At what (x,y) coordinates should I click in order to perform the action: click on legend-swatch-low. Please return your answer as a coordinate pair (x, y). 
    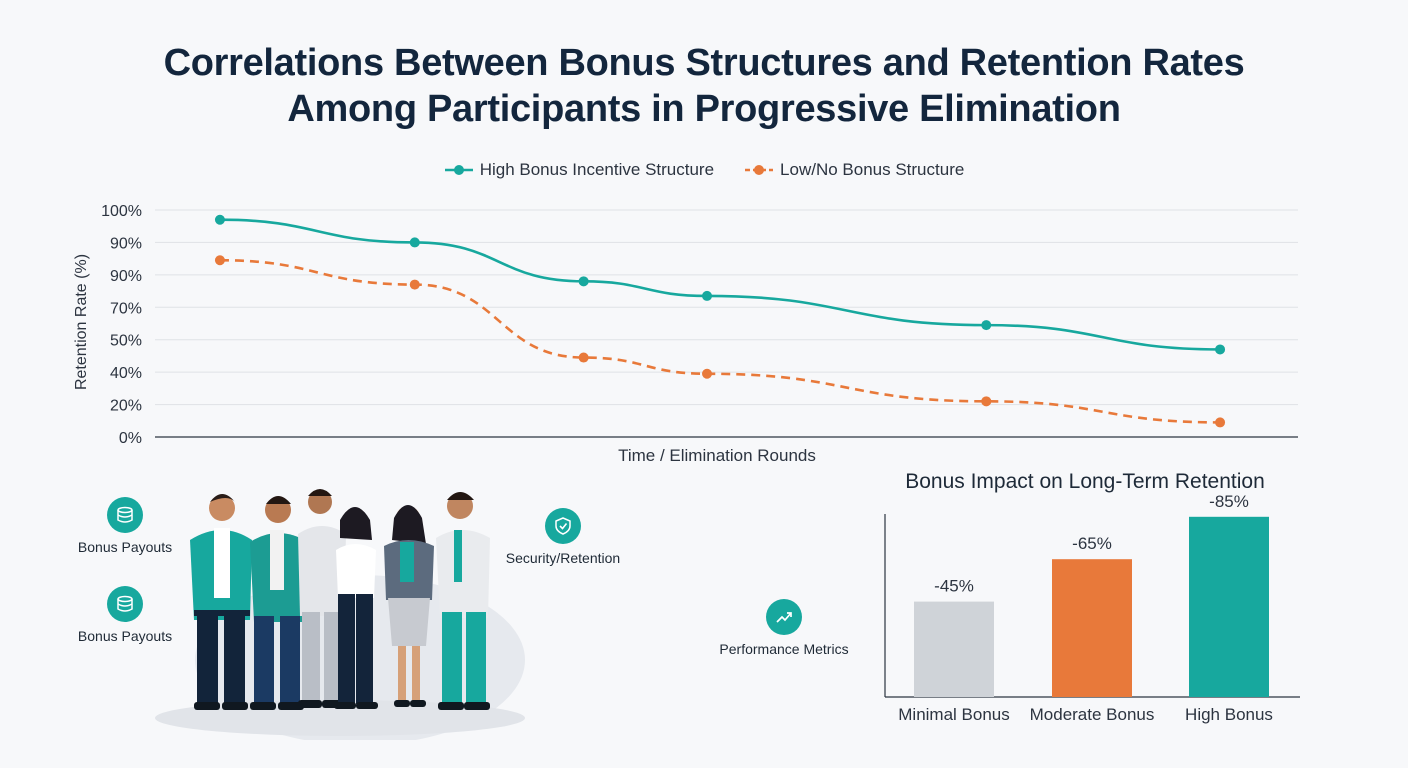
    Looking at the image, I should click on (759, 170).